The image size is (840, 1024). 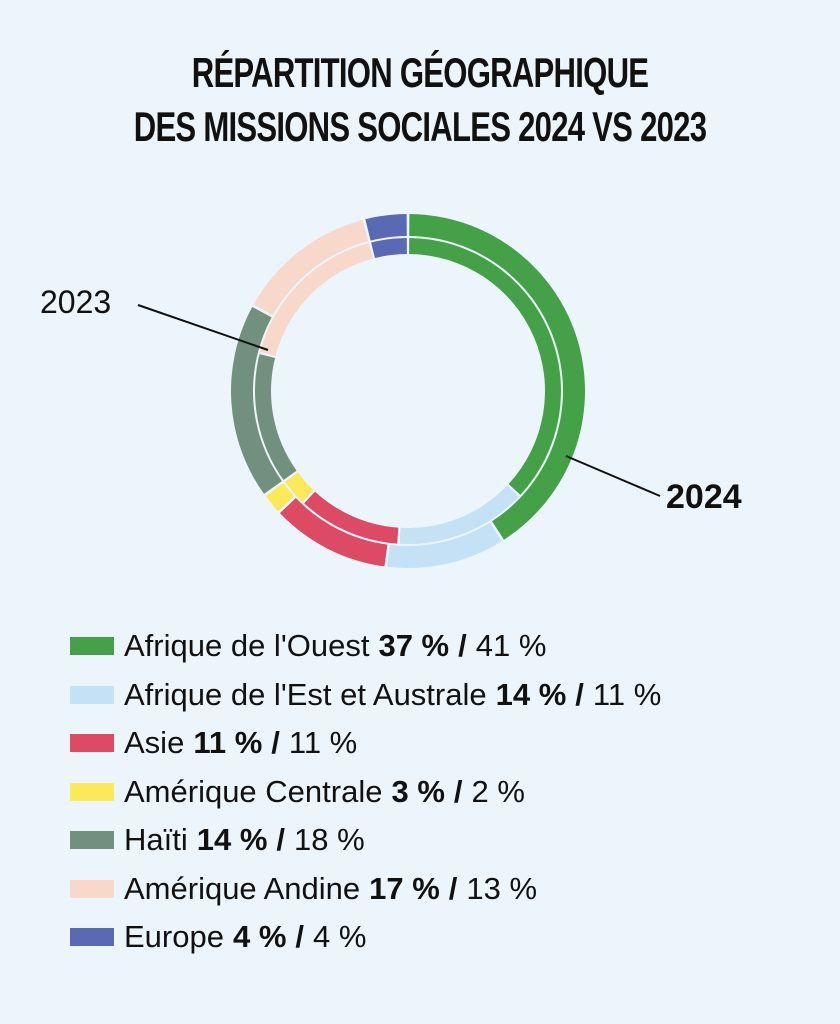 What do you see at coordinates (365, 889) in the screenshot?
I see `legend-item-amerique-andine: Amérique Andine 17 %/13 %` at bounding box center [365, 889].